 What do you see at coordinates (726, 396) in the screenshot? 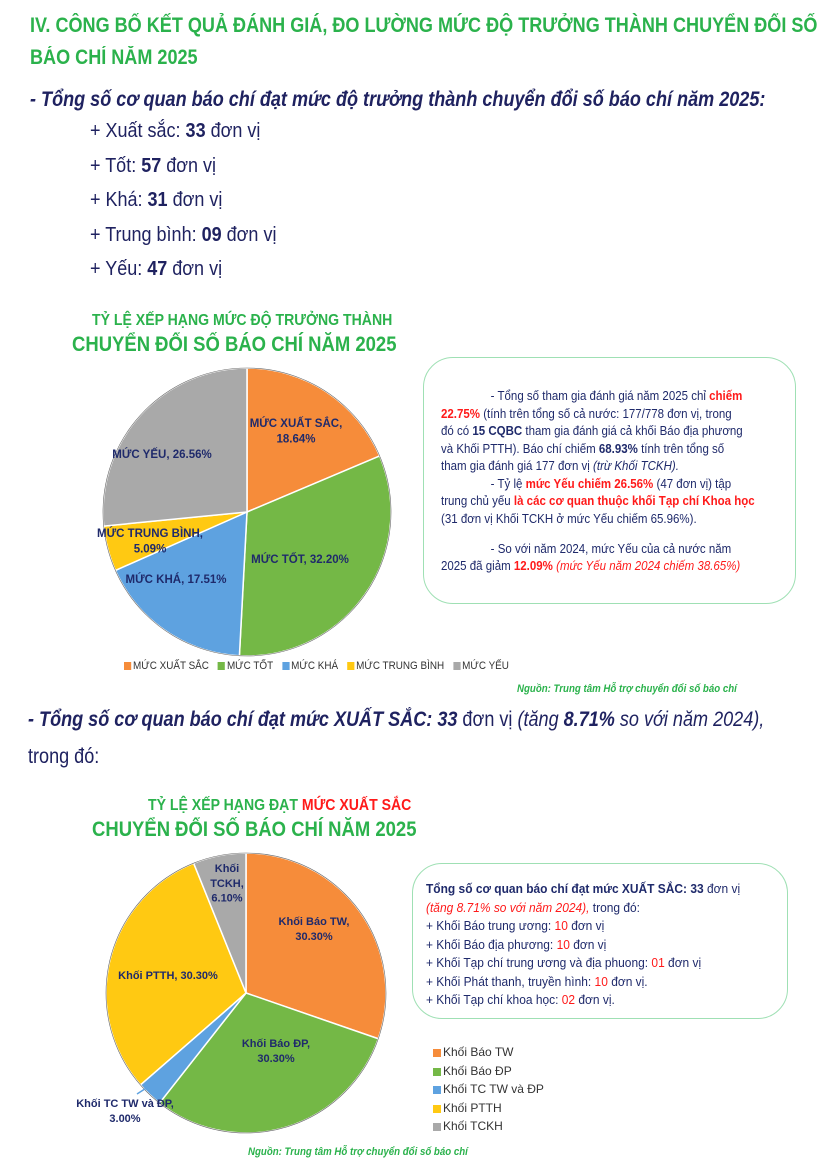
I see `note-segment: chiếm` at bounding box center [726, 396].